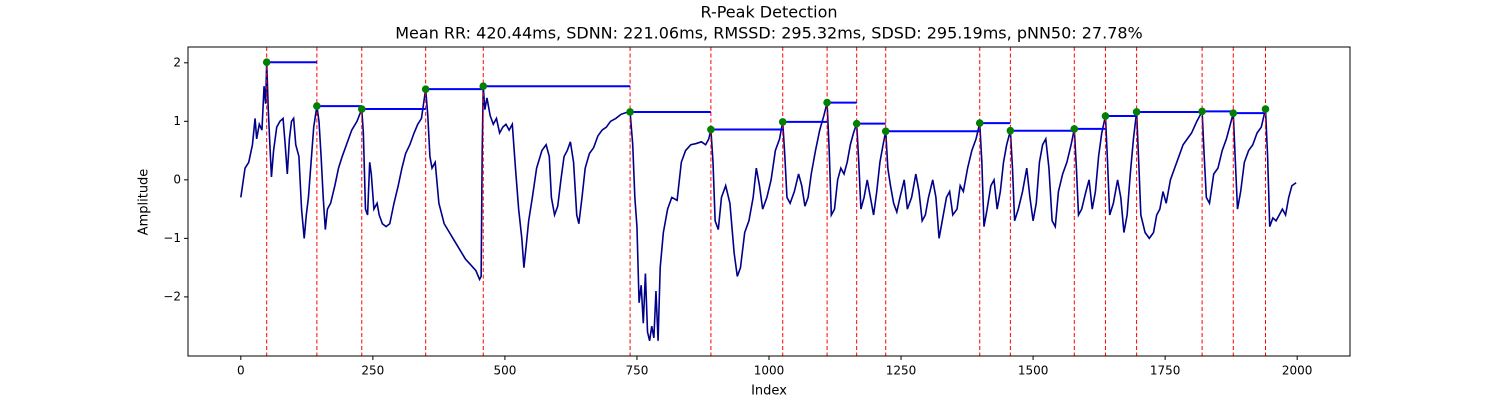 The image size is (1500, 400). I want to click on x-tick-label: 2000, so click(1297, 371).